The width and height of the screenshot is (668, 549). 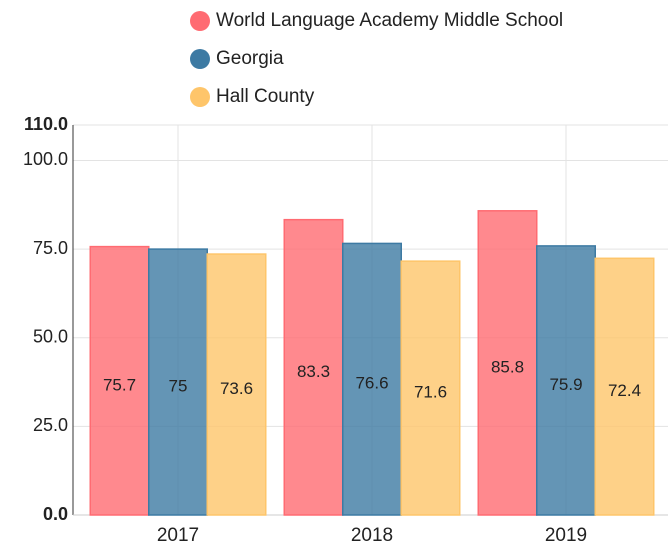 I want to click on legend-label: Hall County, so click(x=265, y=96).